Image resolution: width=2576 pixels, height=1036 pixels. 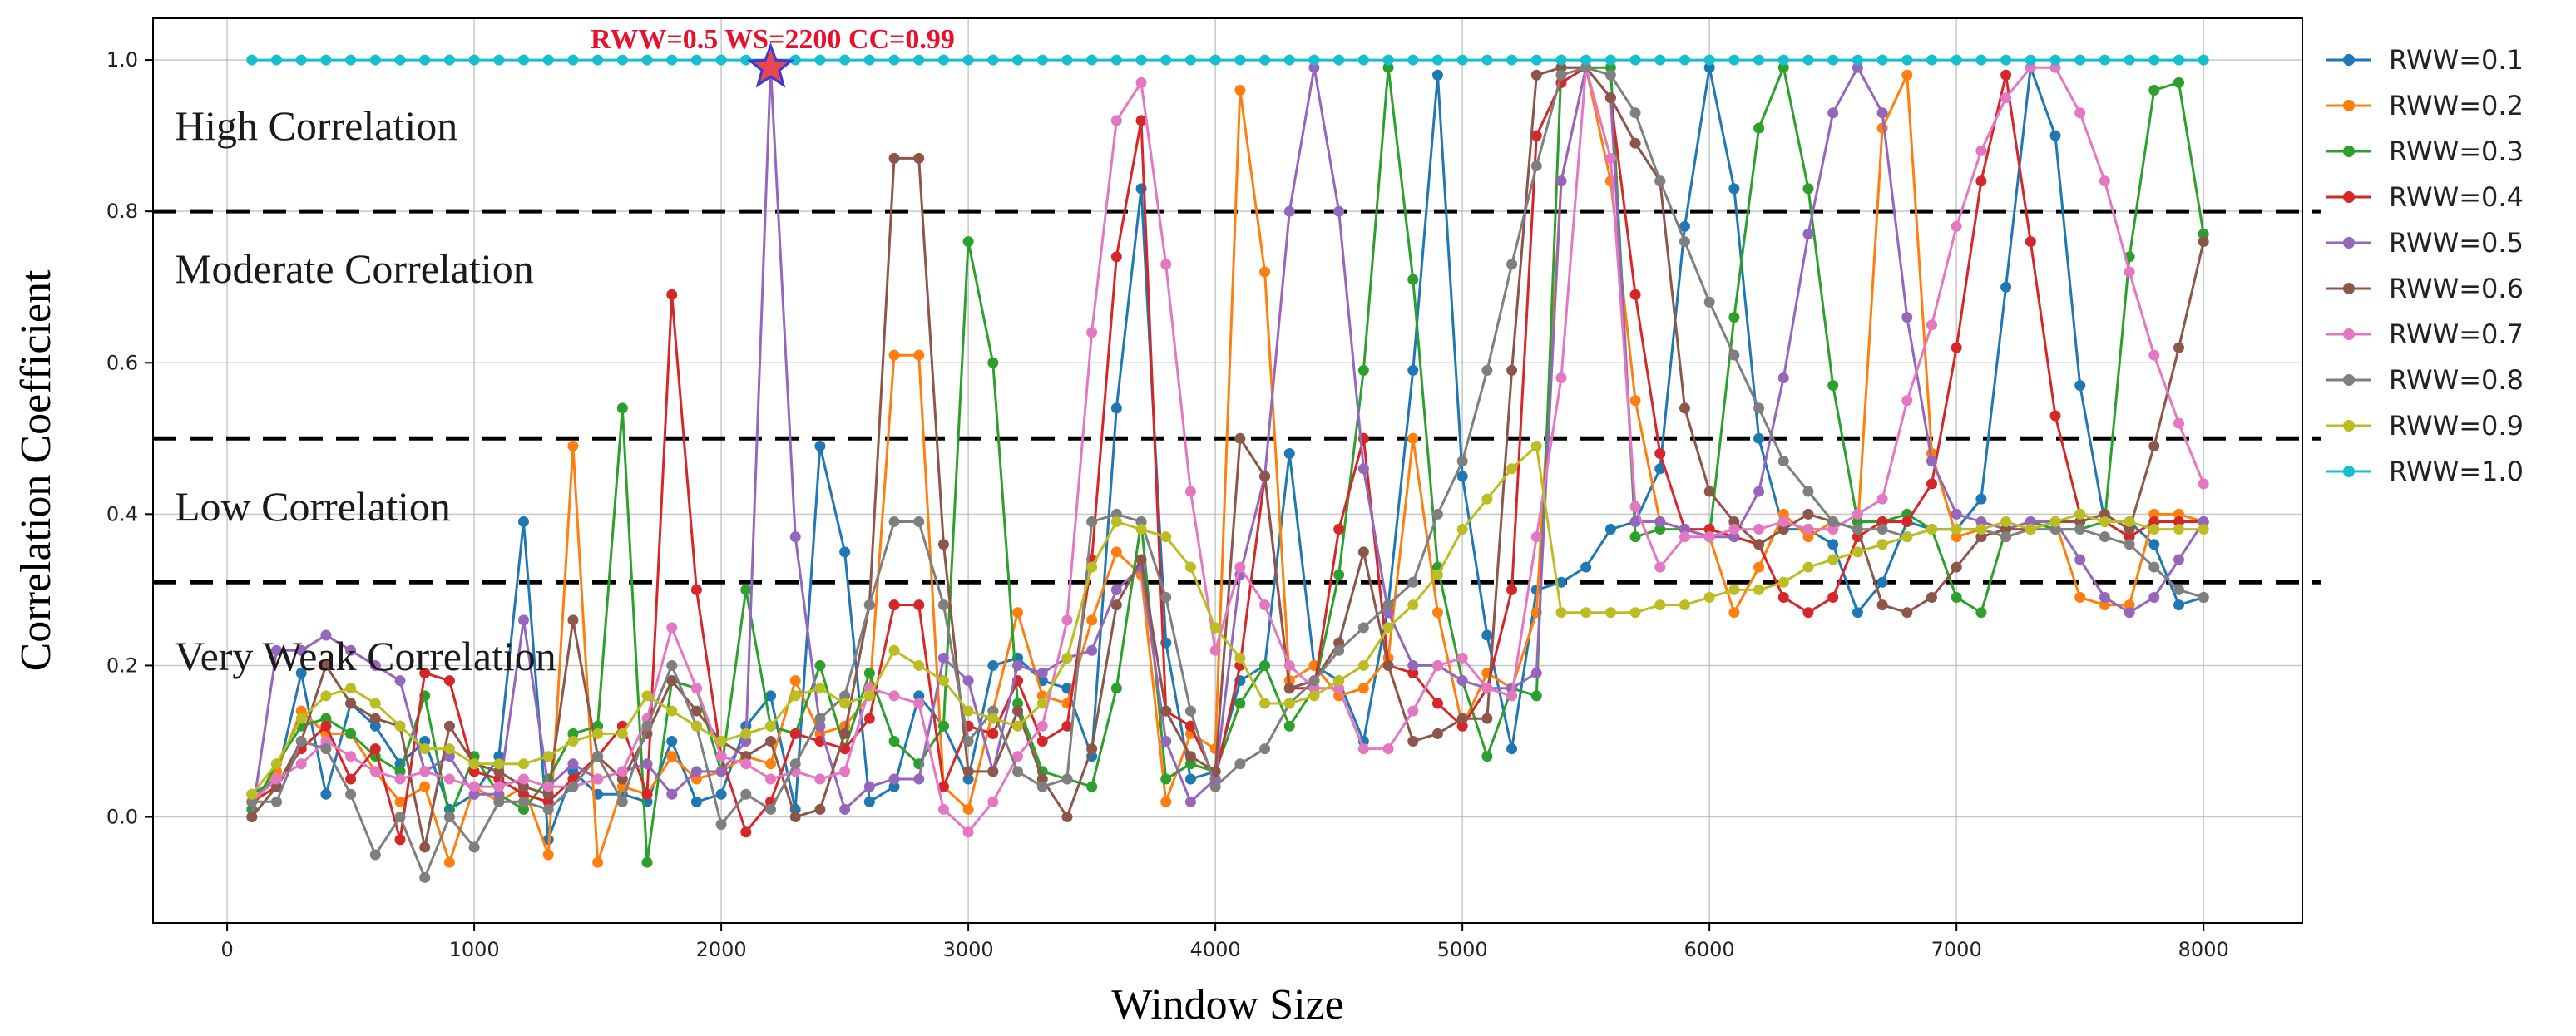 I want to click on x-tick-label: 7000, so click(x=1956, y=950).